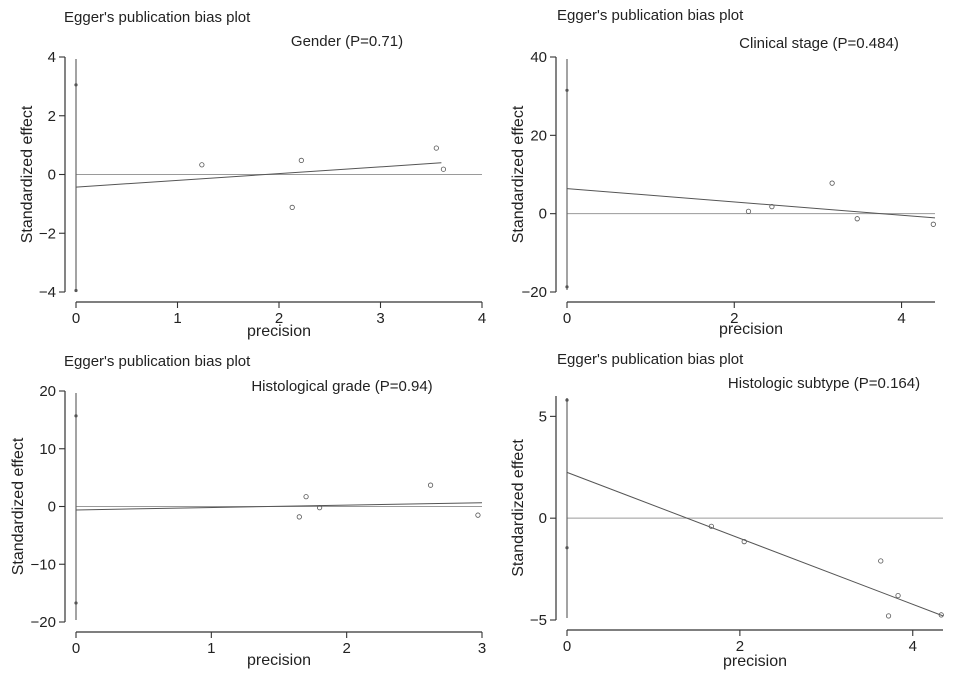 The height and width of the screenshot is (676, 979). I want to click on y-tick-label: −5, so click(538, 620).